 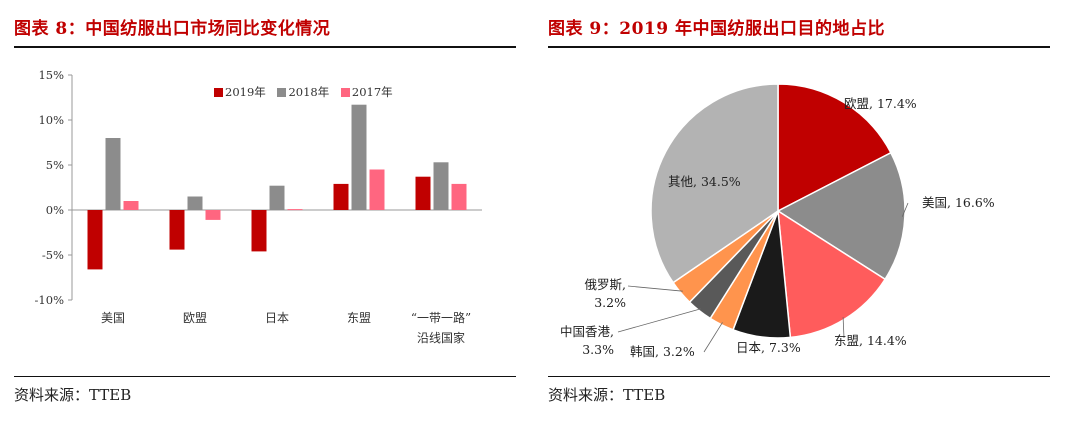 I want to click on right-title-rule, so click(x=799, y=47).